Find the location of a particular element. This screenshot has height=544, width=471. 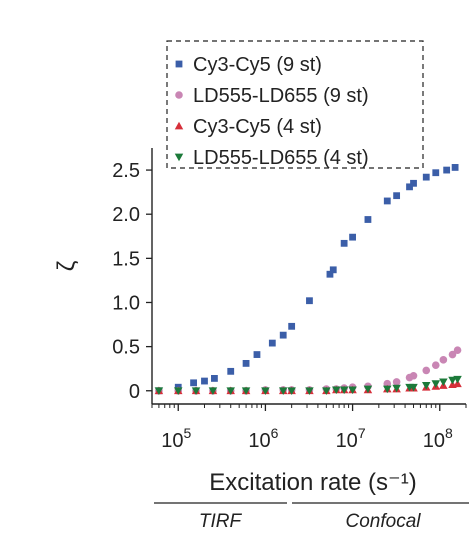

y-tick-label: 0.5 is located at coordinates (126, 348).